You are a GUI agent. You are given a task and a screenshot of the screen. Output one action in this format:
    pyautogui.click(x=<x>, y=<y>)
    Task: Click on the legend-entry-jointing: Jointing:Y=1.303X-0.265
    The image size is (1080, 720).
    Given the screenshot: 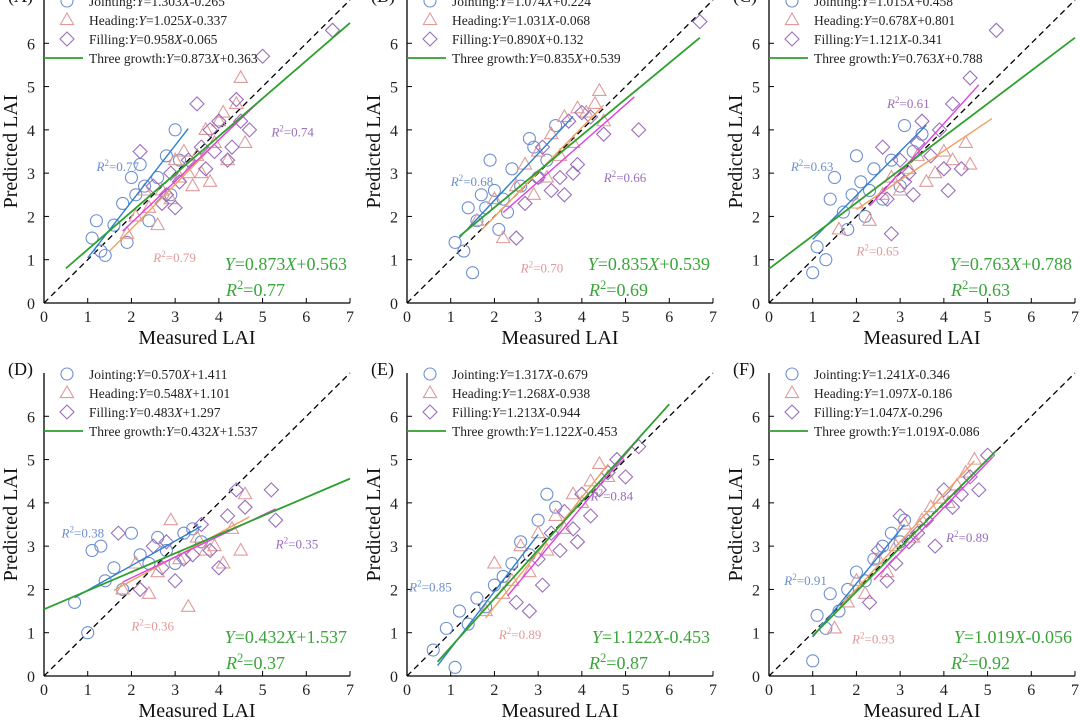 What is the action you would take?
    pyautogui.click(x=157, y=4)
    